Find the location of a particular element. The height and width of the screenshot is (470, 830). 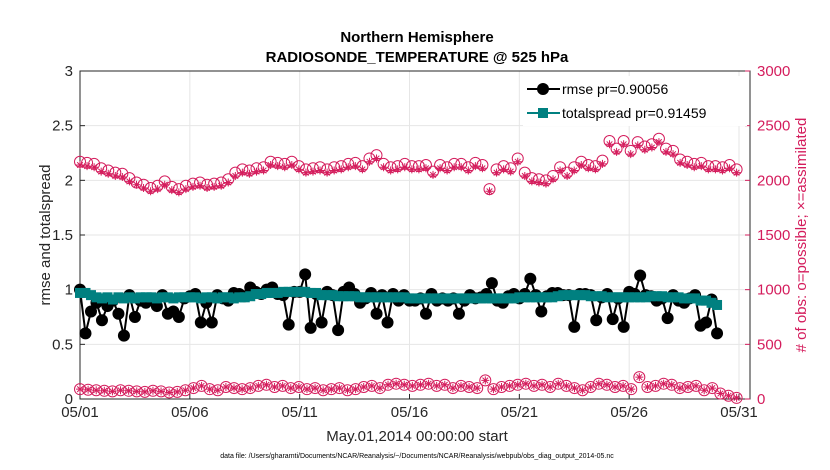

legend-box is located at coordinates (635, 101).